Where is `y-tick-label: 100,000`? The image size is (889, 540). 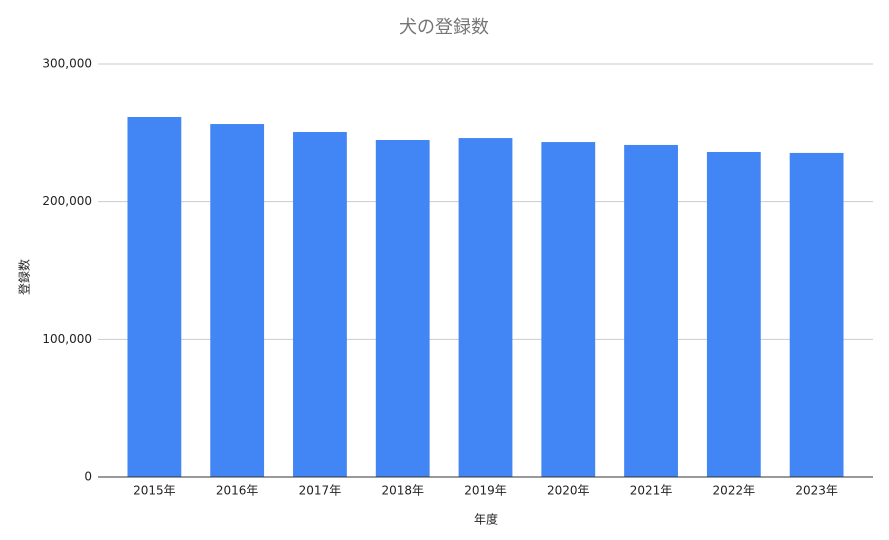 y-tick-label: 100,000 is located at coordinates (67, 339).